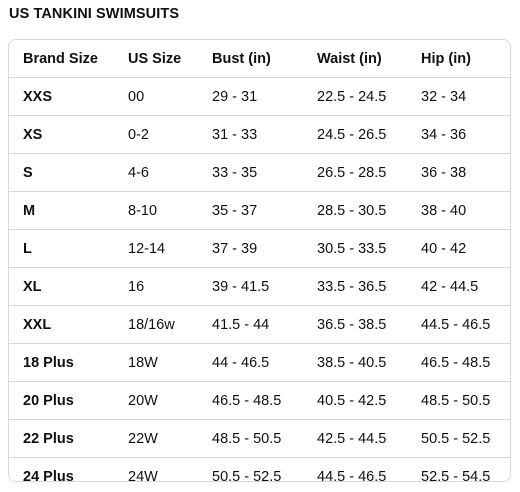  What do you see at coordinates (61, 172) in the screenshot?
I see `cell-brand-size: S` at bounding box center [61, 172].